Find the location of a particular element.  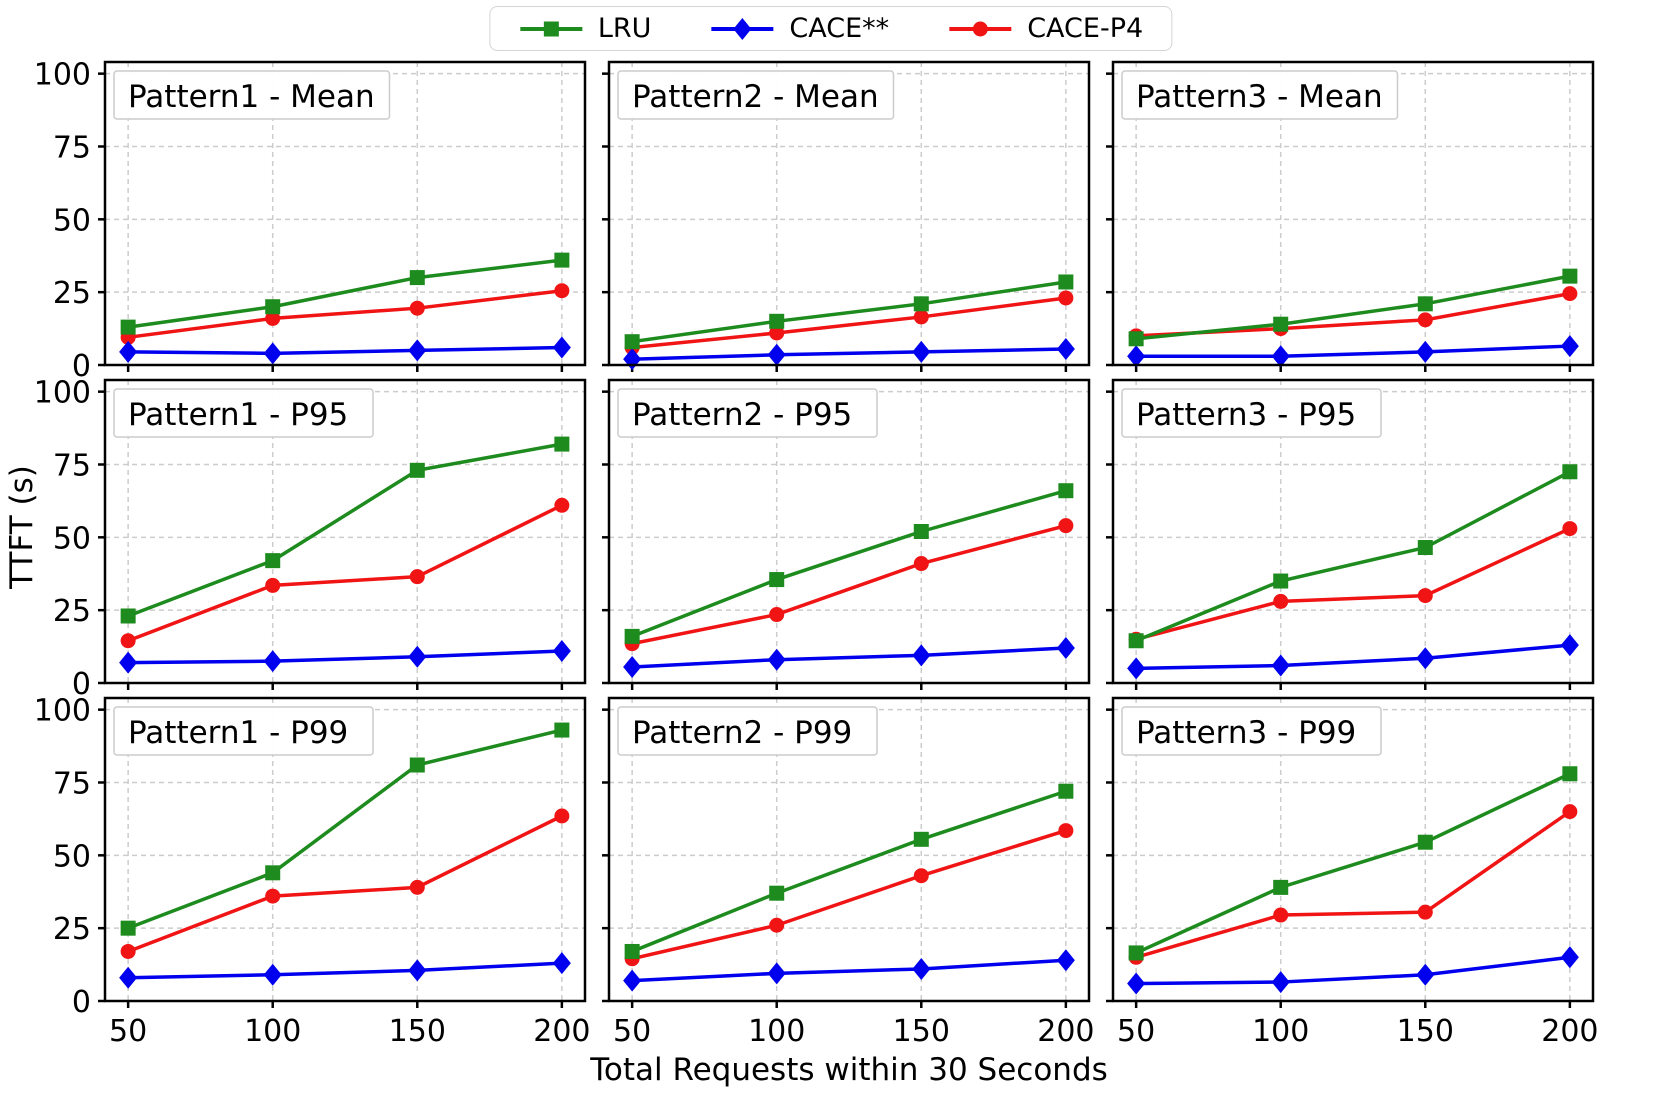

panel-pattern1-p95: 0 25 50 75 100 Pattern1 - P95 is located at coordinates (310, 539).